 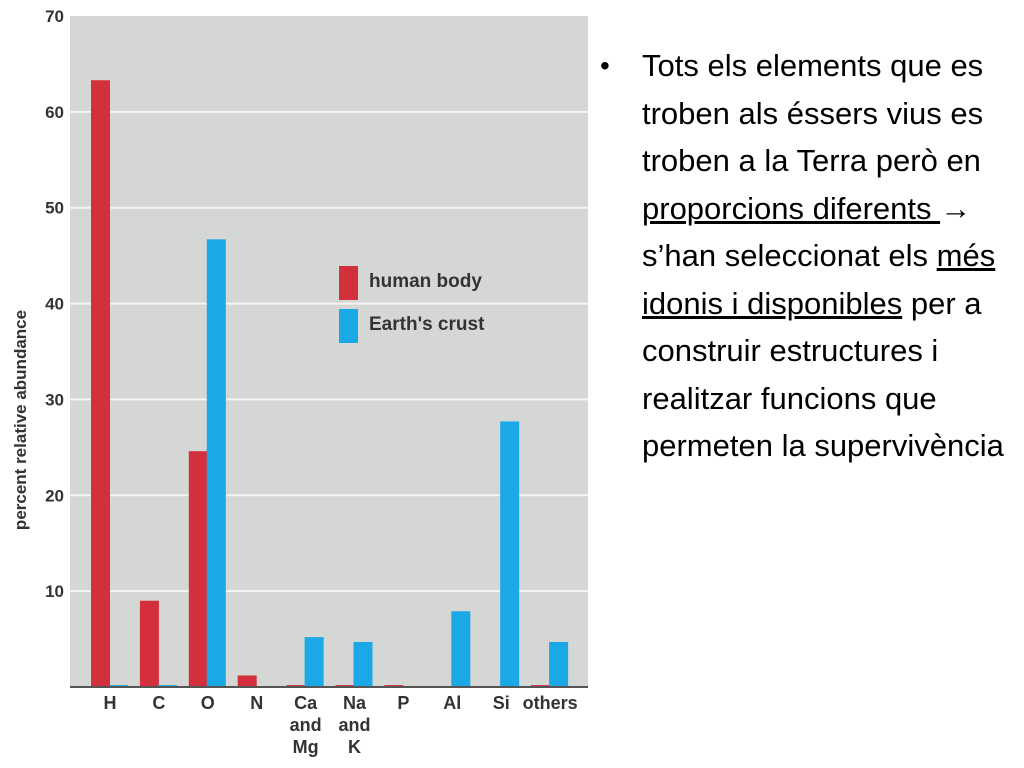 What do you see at coordinates (501, 703) in the screenshot?
I see `category-label-si: Si` at bounding box center [501, 703].